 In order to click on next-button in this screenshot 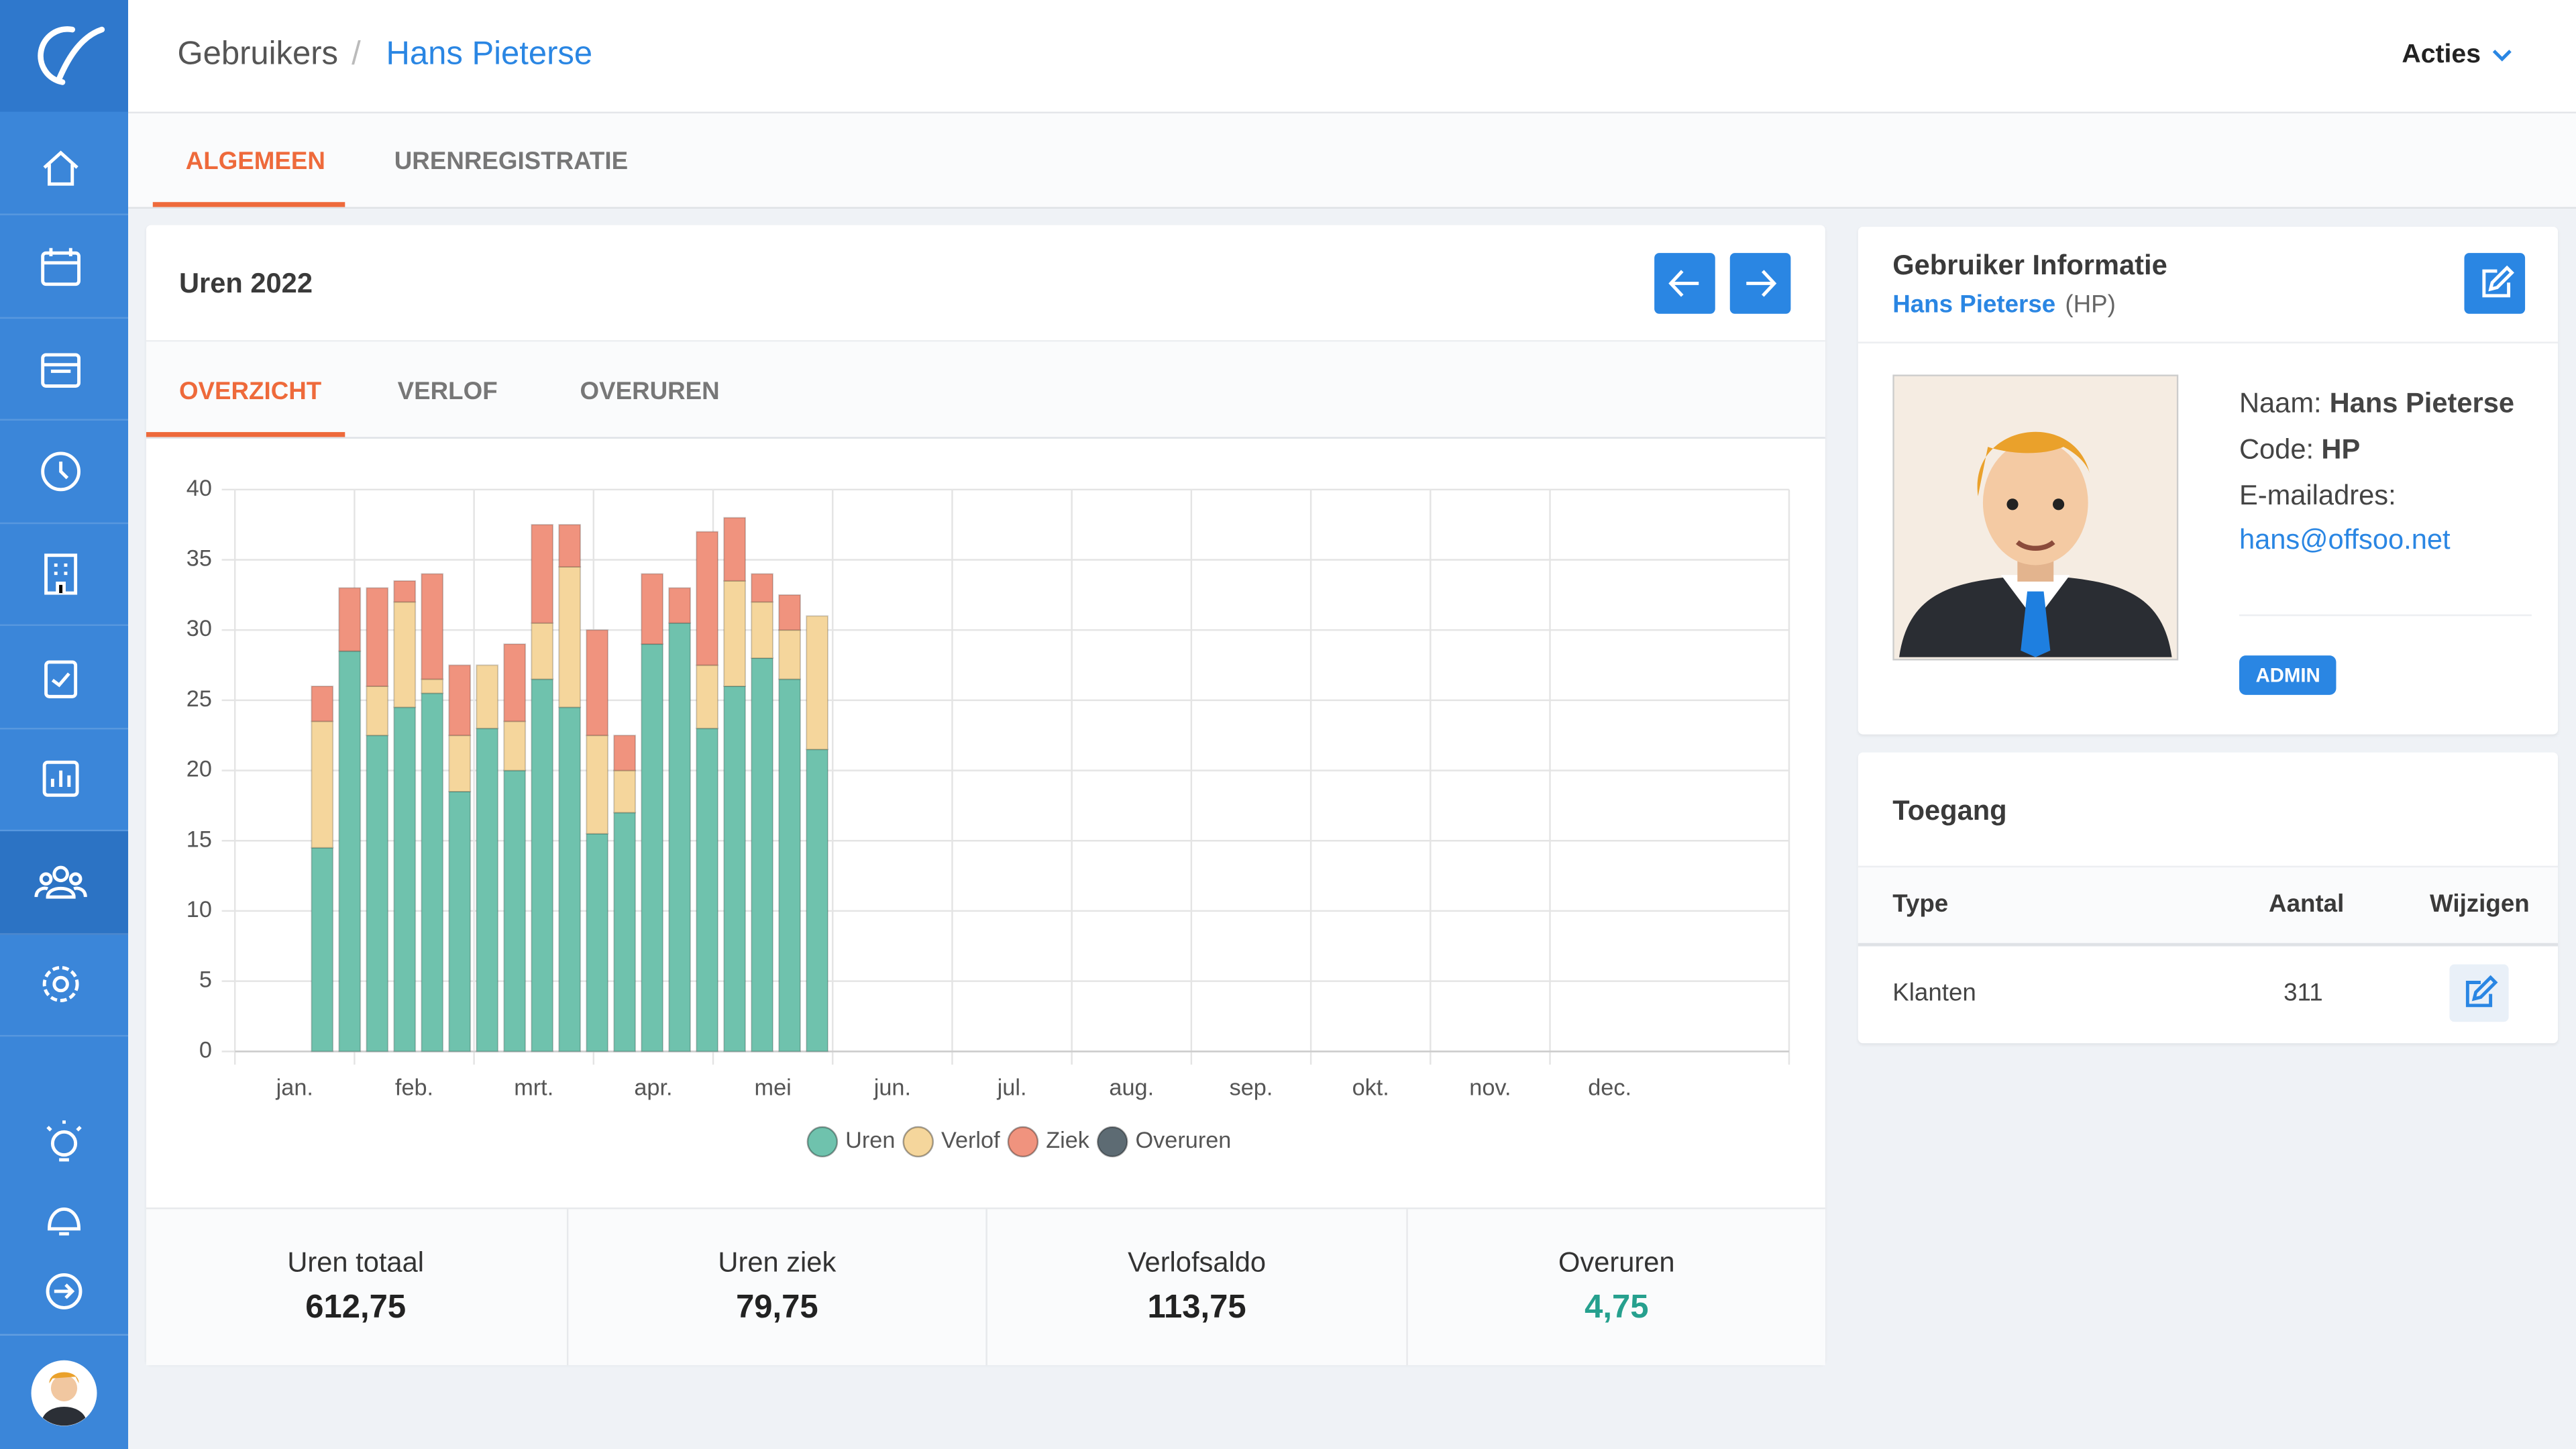, I will do `click(1760, 283)`.